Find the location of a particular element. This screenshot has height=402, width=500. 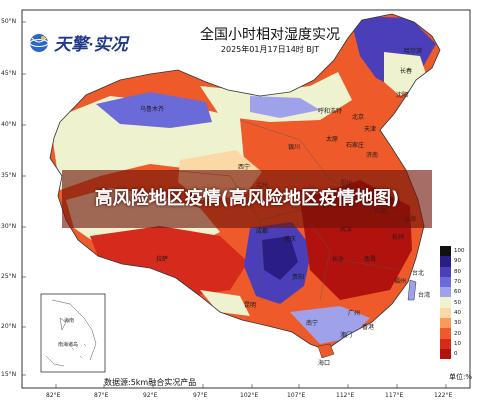

lon-label: 87°E is located at coordinates (101, 395).